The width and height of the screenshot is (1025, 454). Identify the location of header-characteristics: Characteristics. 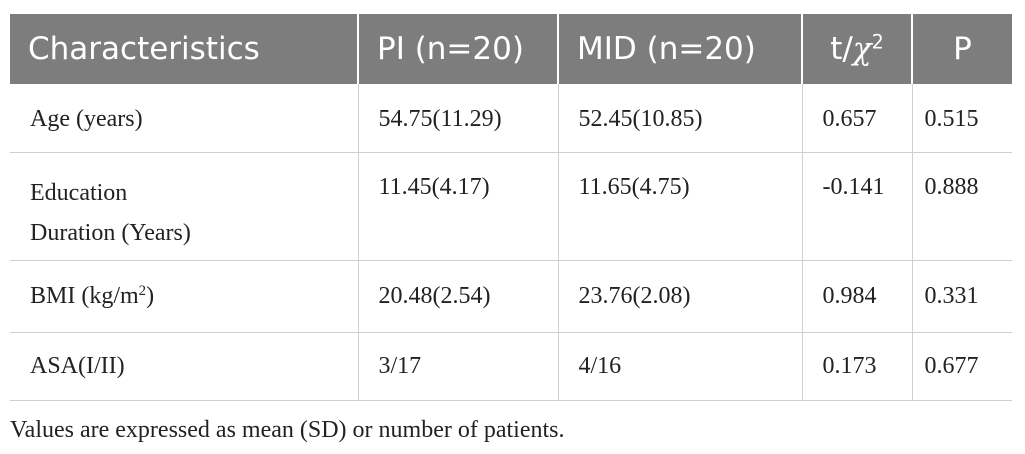
(184, 49).